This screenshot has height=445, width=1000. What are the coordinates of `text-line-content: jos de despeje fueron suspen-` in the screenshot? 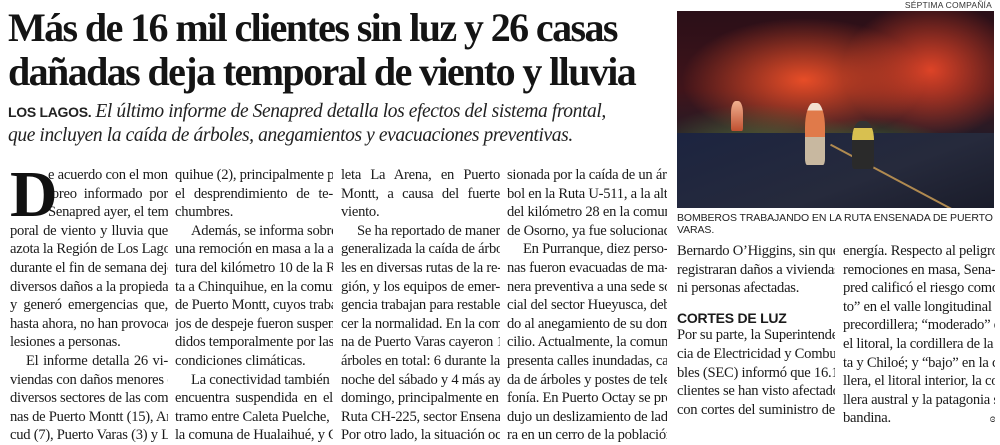 It's located at (254, 323).